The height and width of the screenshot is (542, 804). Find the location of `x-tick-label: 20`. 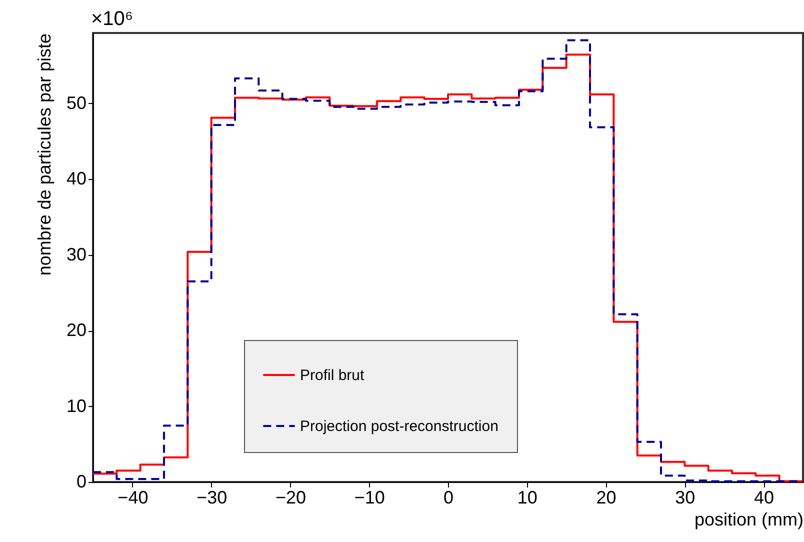

x-tick-label: 20 is located at coordinates (606, 498).